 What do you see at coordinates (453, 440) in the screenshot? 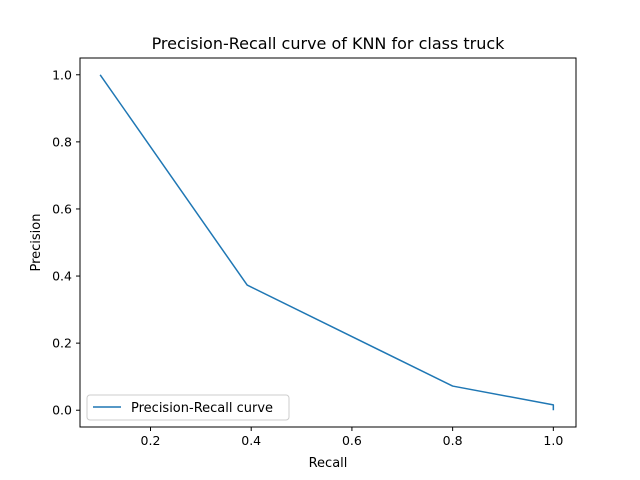
I see `x-tick-label: 0.8` at bounding box center [453, 440].